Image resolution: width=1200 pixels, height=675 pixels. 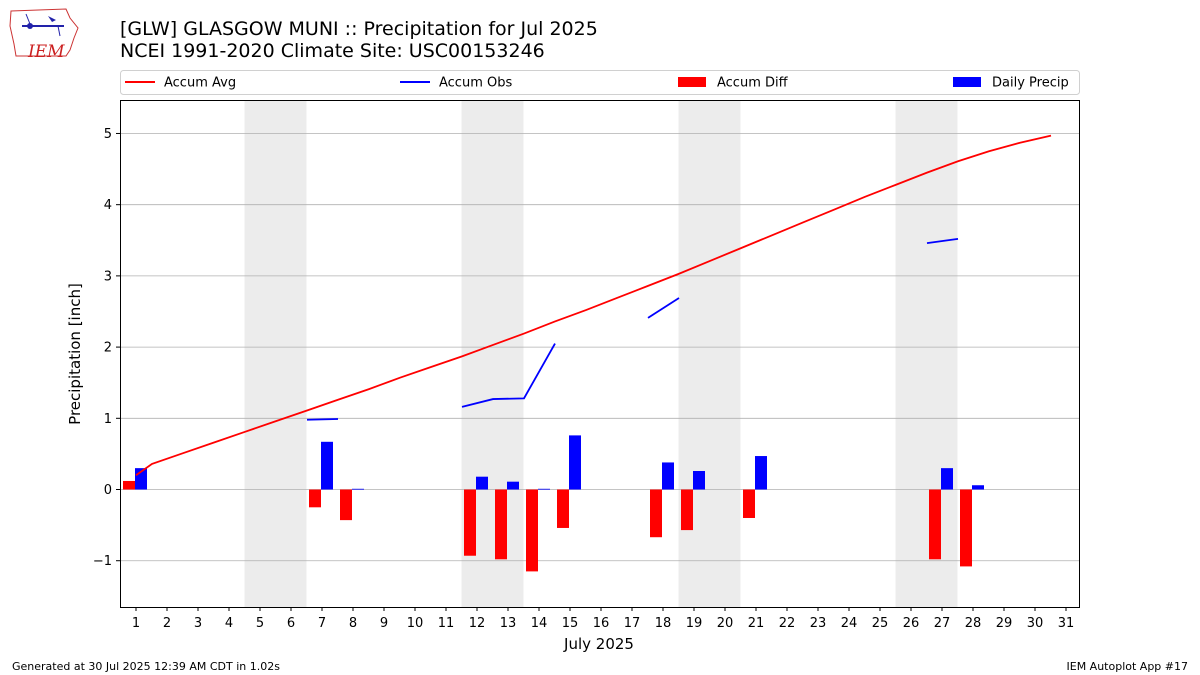 I want to click on chart-subtitle: NCEI 1991-2020 Climate Site: USC00153246, so click(x=332, y=51).